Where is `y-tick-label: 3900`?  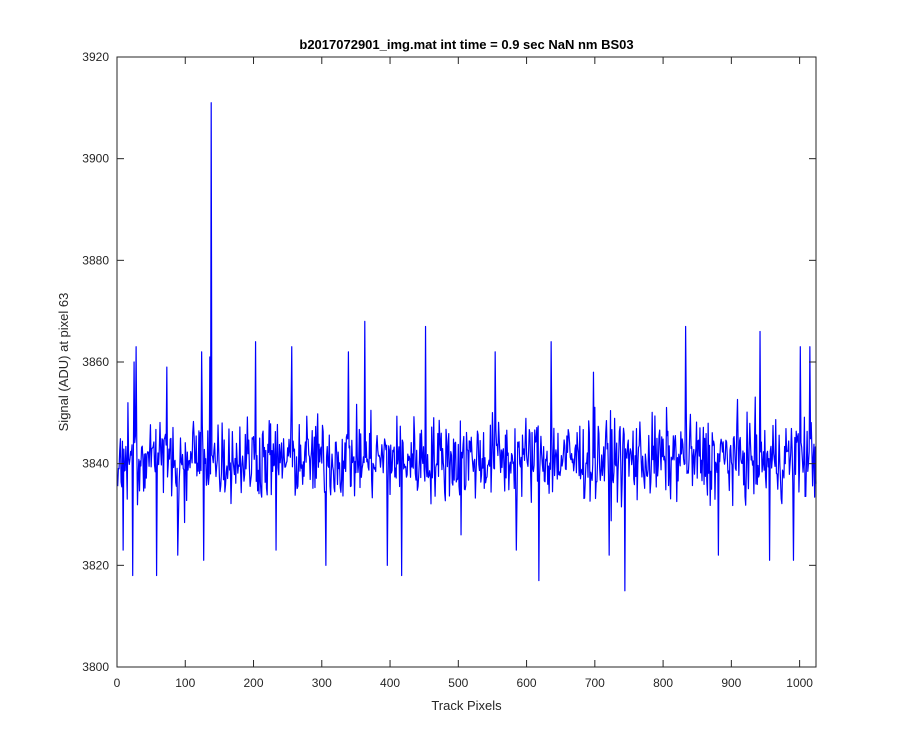 y-tick-label: 3900 is located at coordinates (95, 159).